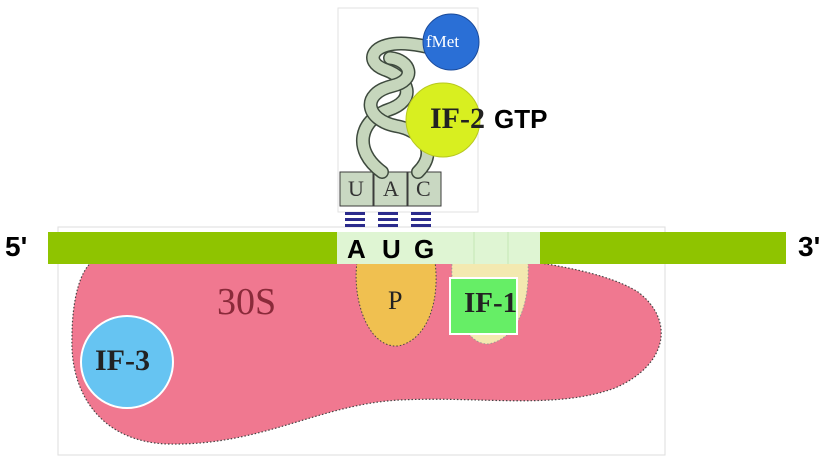 Image resolution: width=839 pixels, height=463 pixels. I want to click on five-prime-label: 5', so click(16, 246).